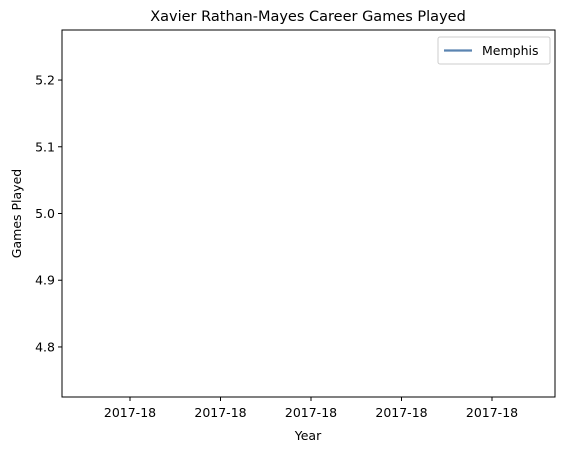 This screenshot has width=570, height=453. What do you see at coordinates (45, 213) in the screenshot?
I see `y-tick-label: 5.0` at bounding box center [45, 213].